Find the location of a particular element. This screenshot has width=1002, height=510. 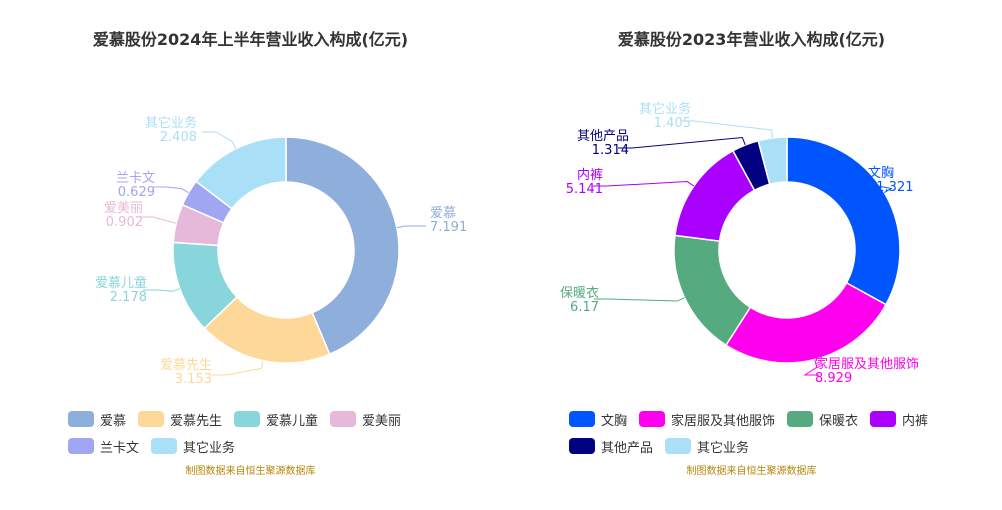

chart-legend: 文胸 家居服及其他服饰 保暖衣 内裤其他产品 其它业务 is located at coordinates (779, 437).